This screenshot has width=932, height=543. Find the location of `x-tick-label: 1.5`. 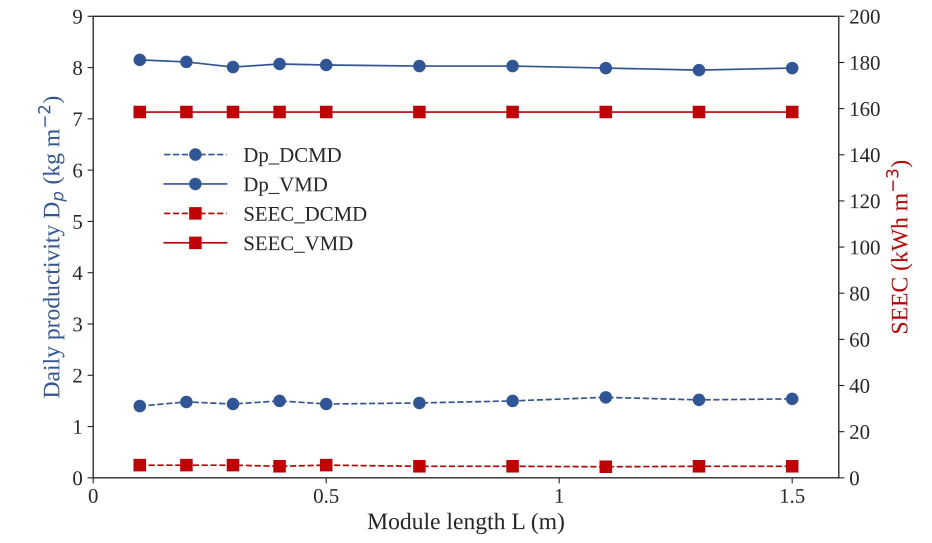

x-tick-label: 1.5 is located at coordinates (792, 496).